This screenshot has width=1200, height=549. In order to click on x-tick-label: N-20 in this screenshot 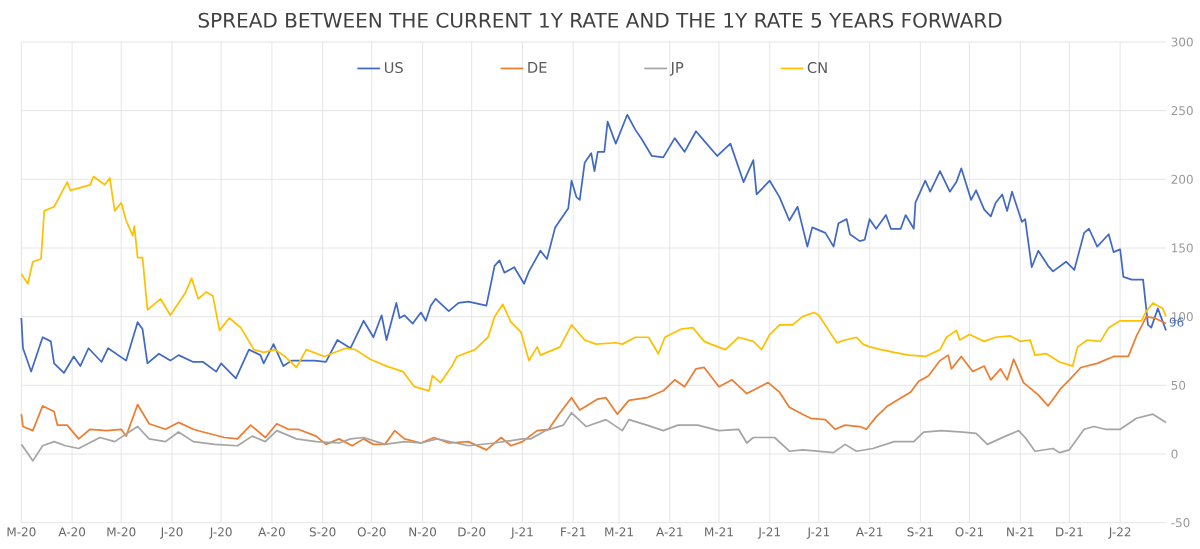, I will do `click(423, 532)`.